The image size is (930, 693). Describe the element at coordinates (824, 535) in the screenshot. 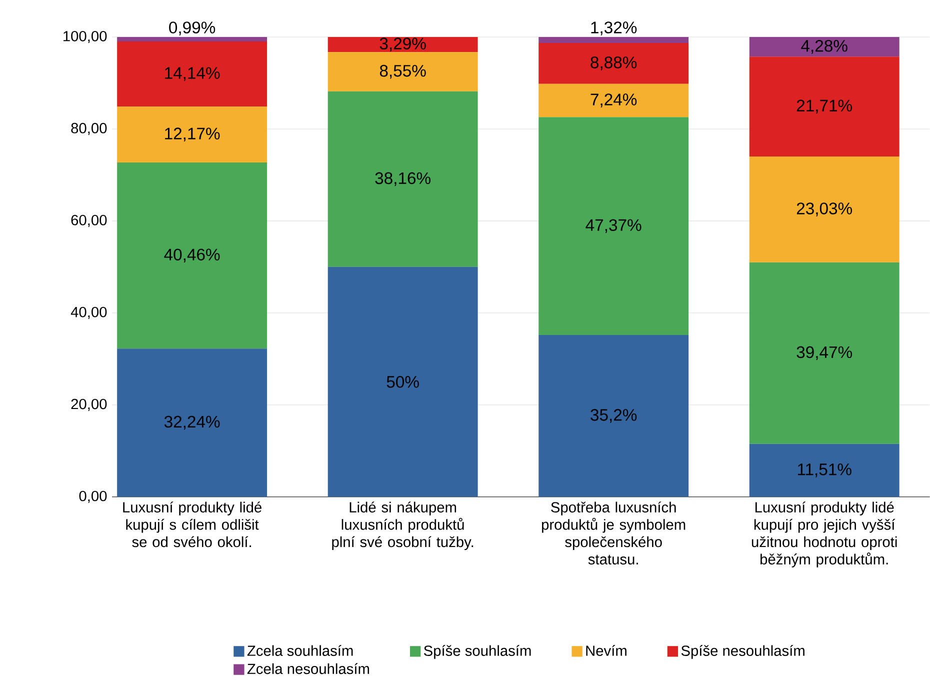

I see `x-tick-label: Luxusní produkty lidé kupují pro jejich vyšší užitnou hodnotu oproti běžným produktům.` at that location.